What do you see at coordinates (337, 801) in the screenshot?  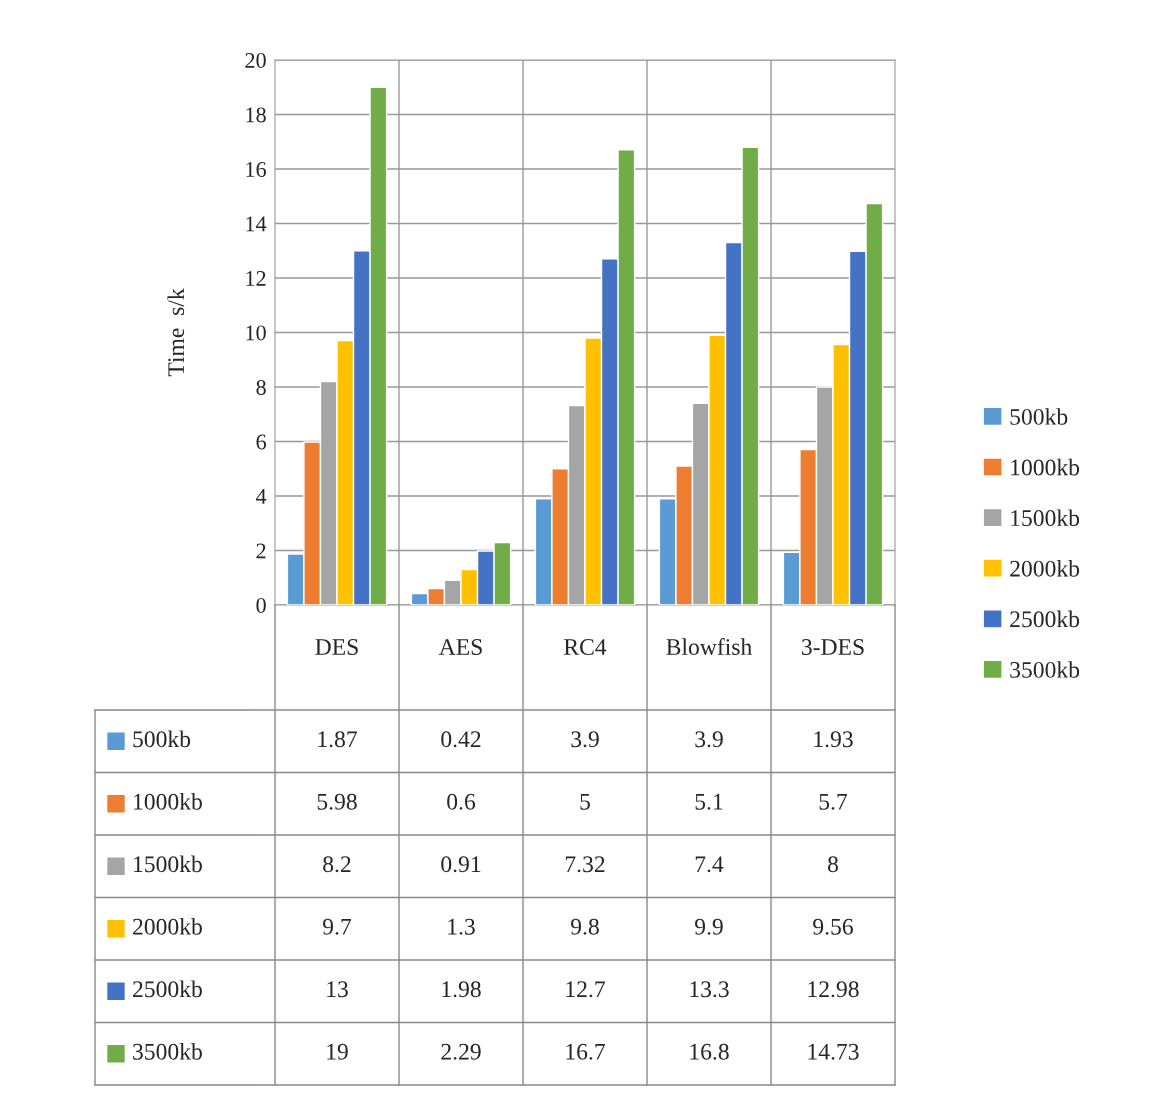 I see `data-label: 5.98` at bounding box center [337, 801].